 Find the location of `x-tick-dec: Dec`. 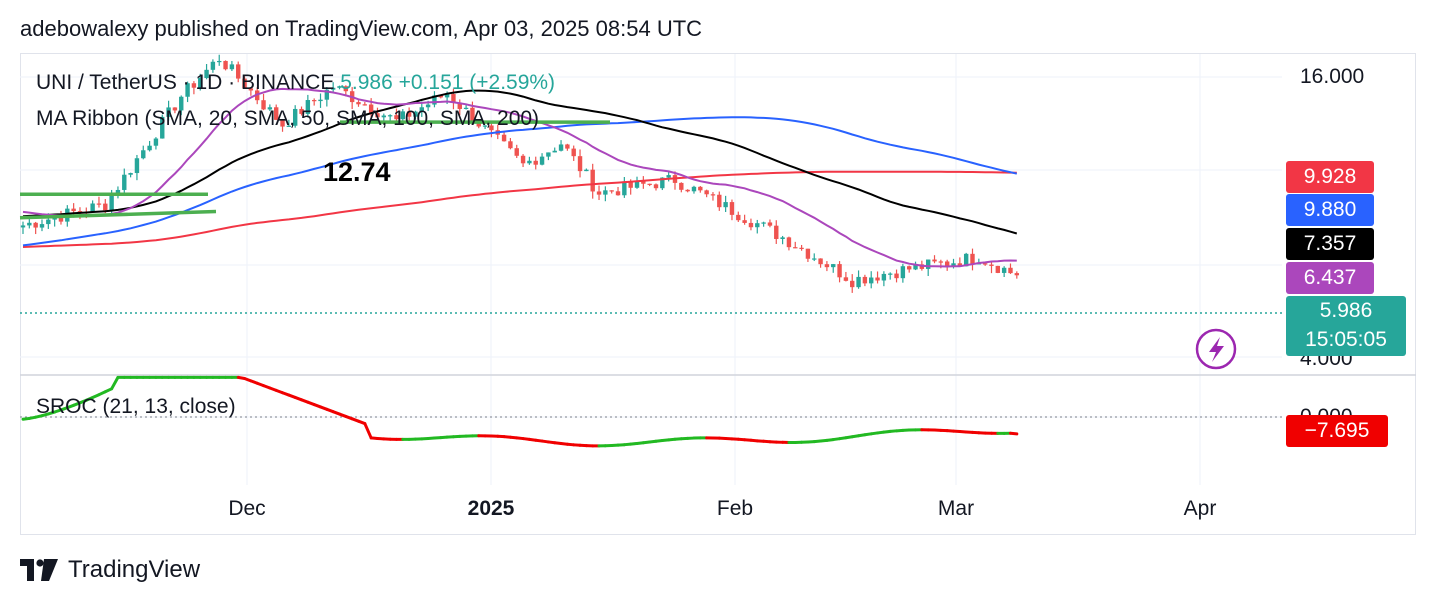

x-tick-dec: Dec is located at coordinates (247, 508).